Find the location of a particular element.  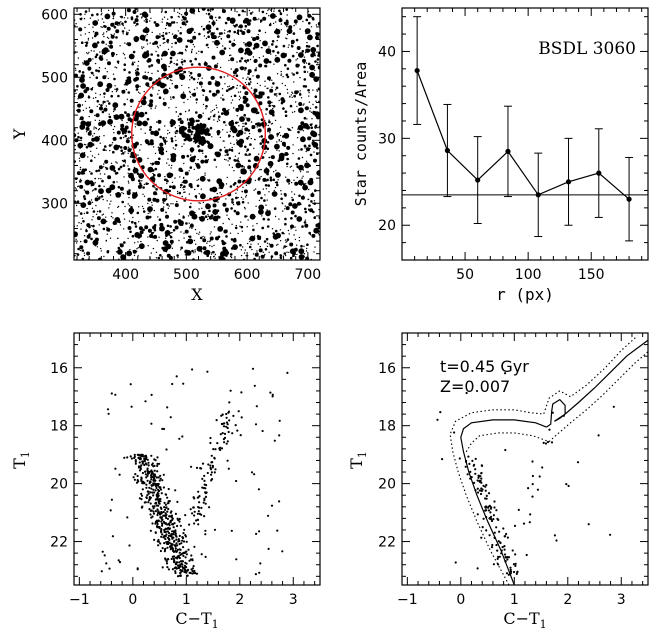

y-axis-label: Y is located at coordinates (19, 134).